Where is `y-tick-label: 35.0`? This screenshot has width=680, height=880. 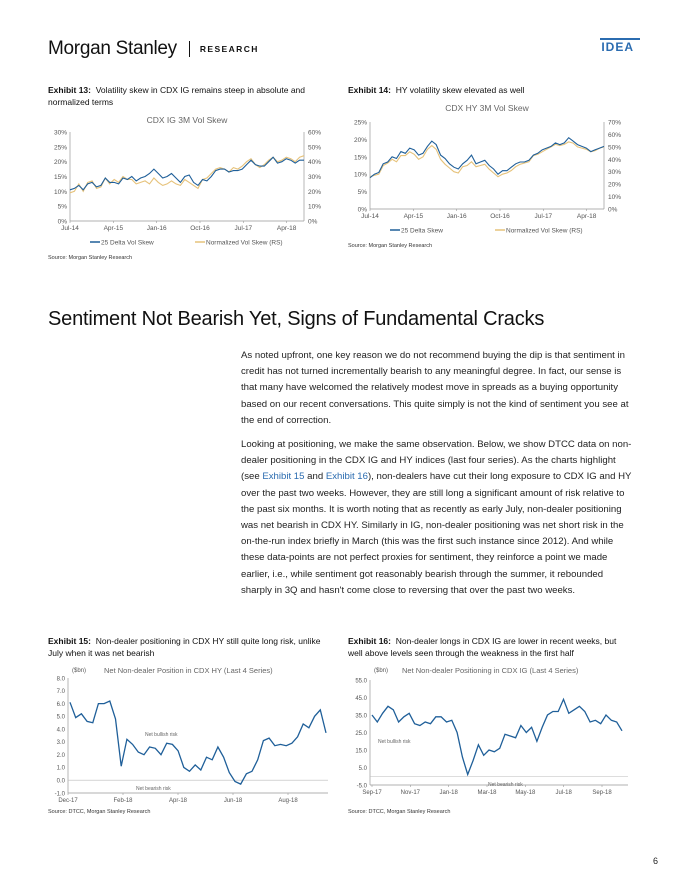 y-tick-label: 35.0 is located at coordinates (361, 716).